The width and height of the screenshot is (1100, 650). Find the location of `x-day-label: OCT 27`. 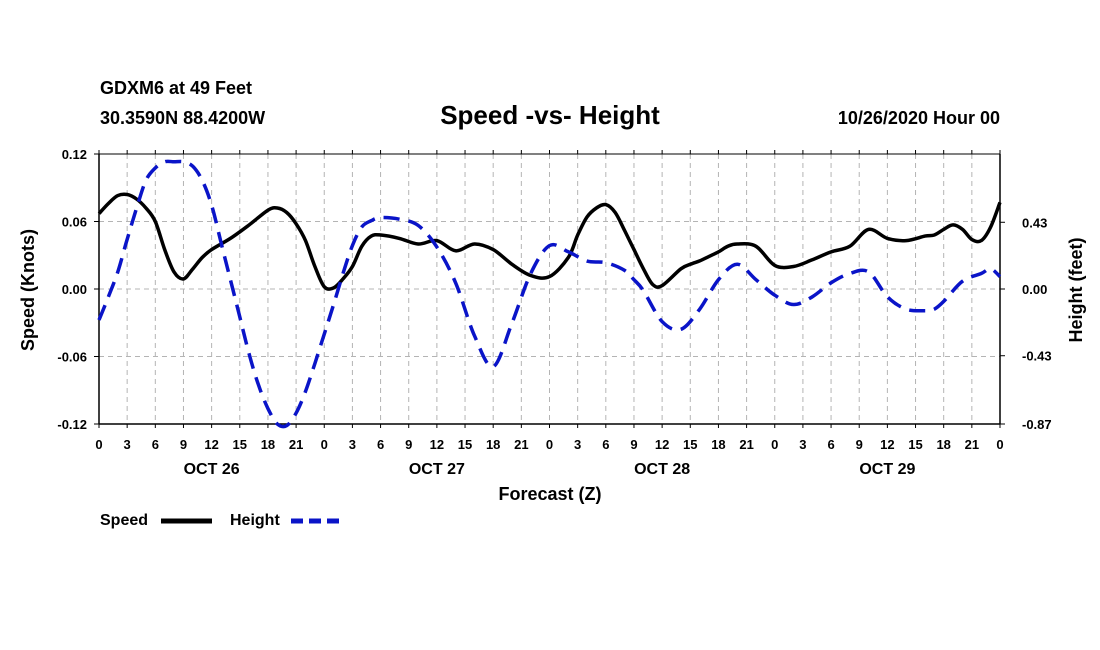

x-day-label: OCT 27 is located at coordinates (437, 469).